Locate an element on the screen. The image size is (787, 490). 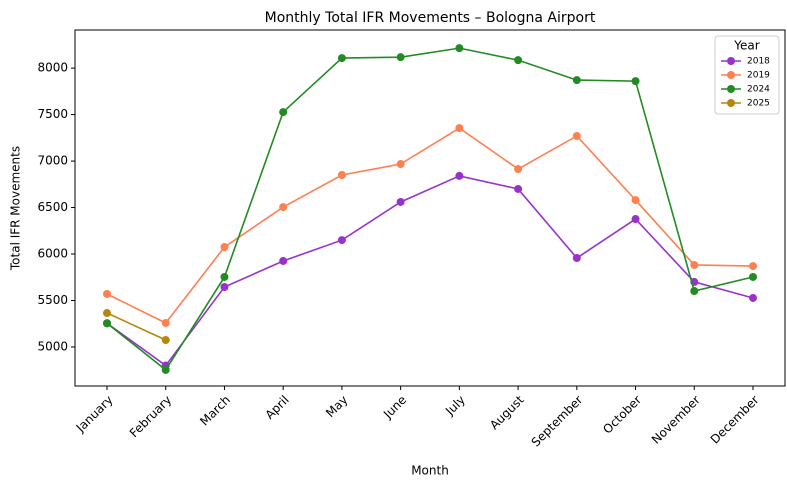
x-tick-label: October is located at coordinates (622, 415).